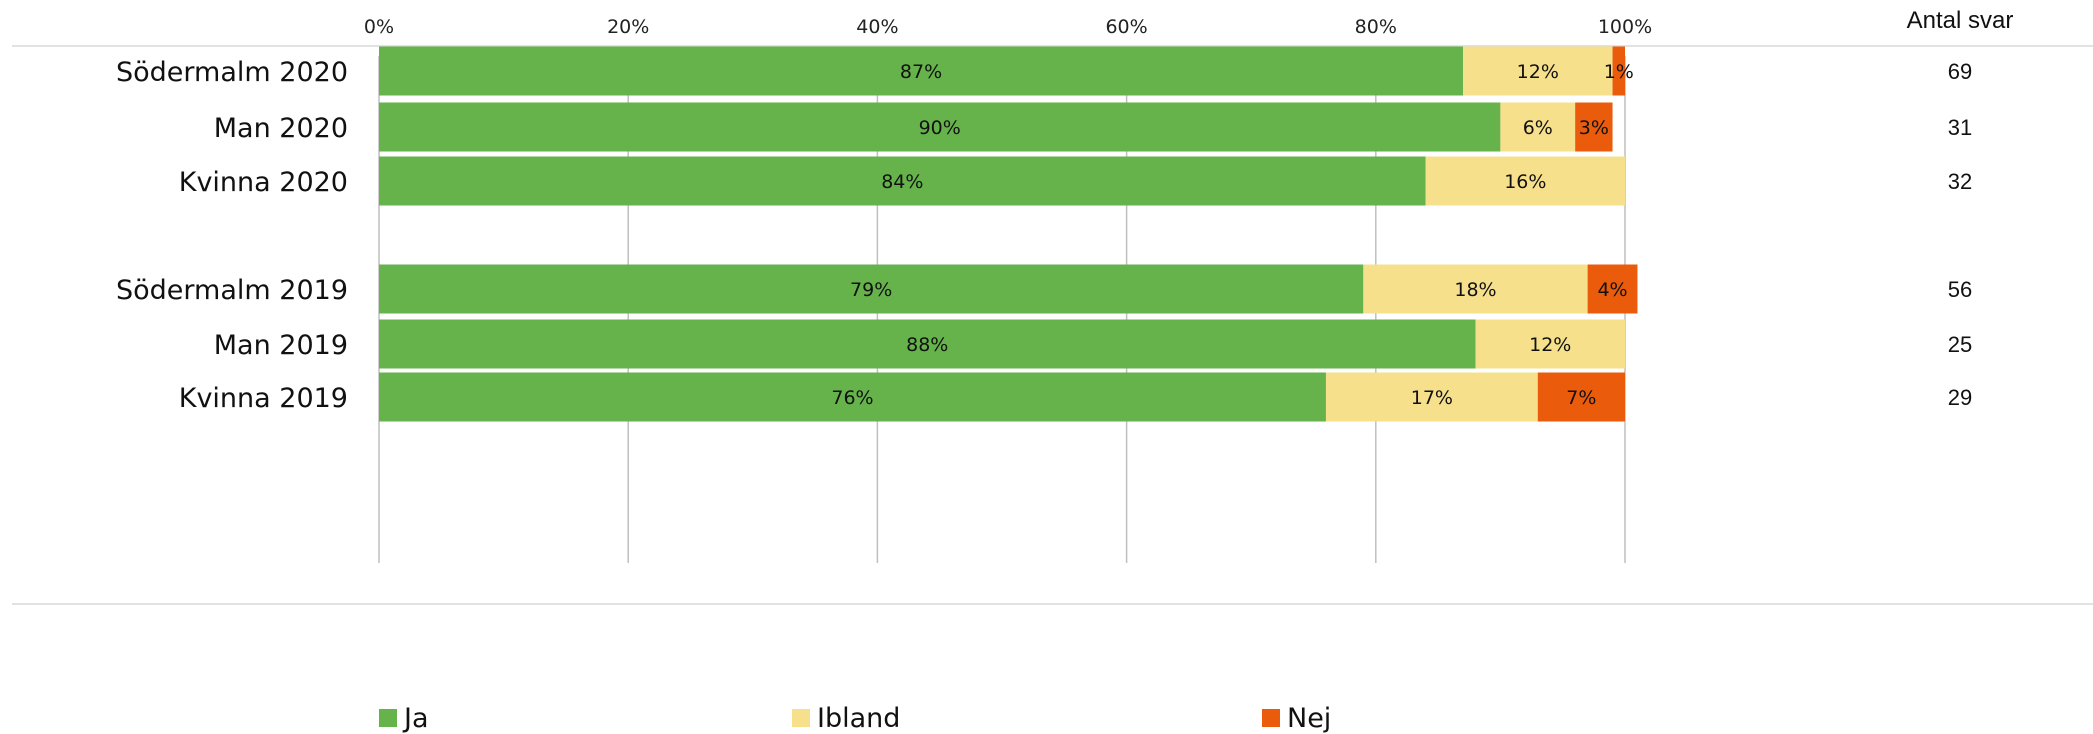  I want to click on count-value: 29, so click(1960, 397).